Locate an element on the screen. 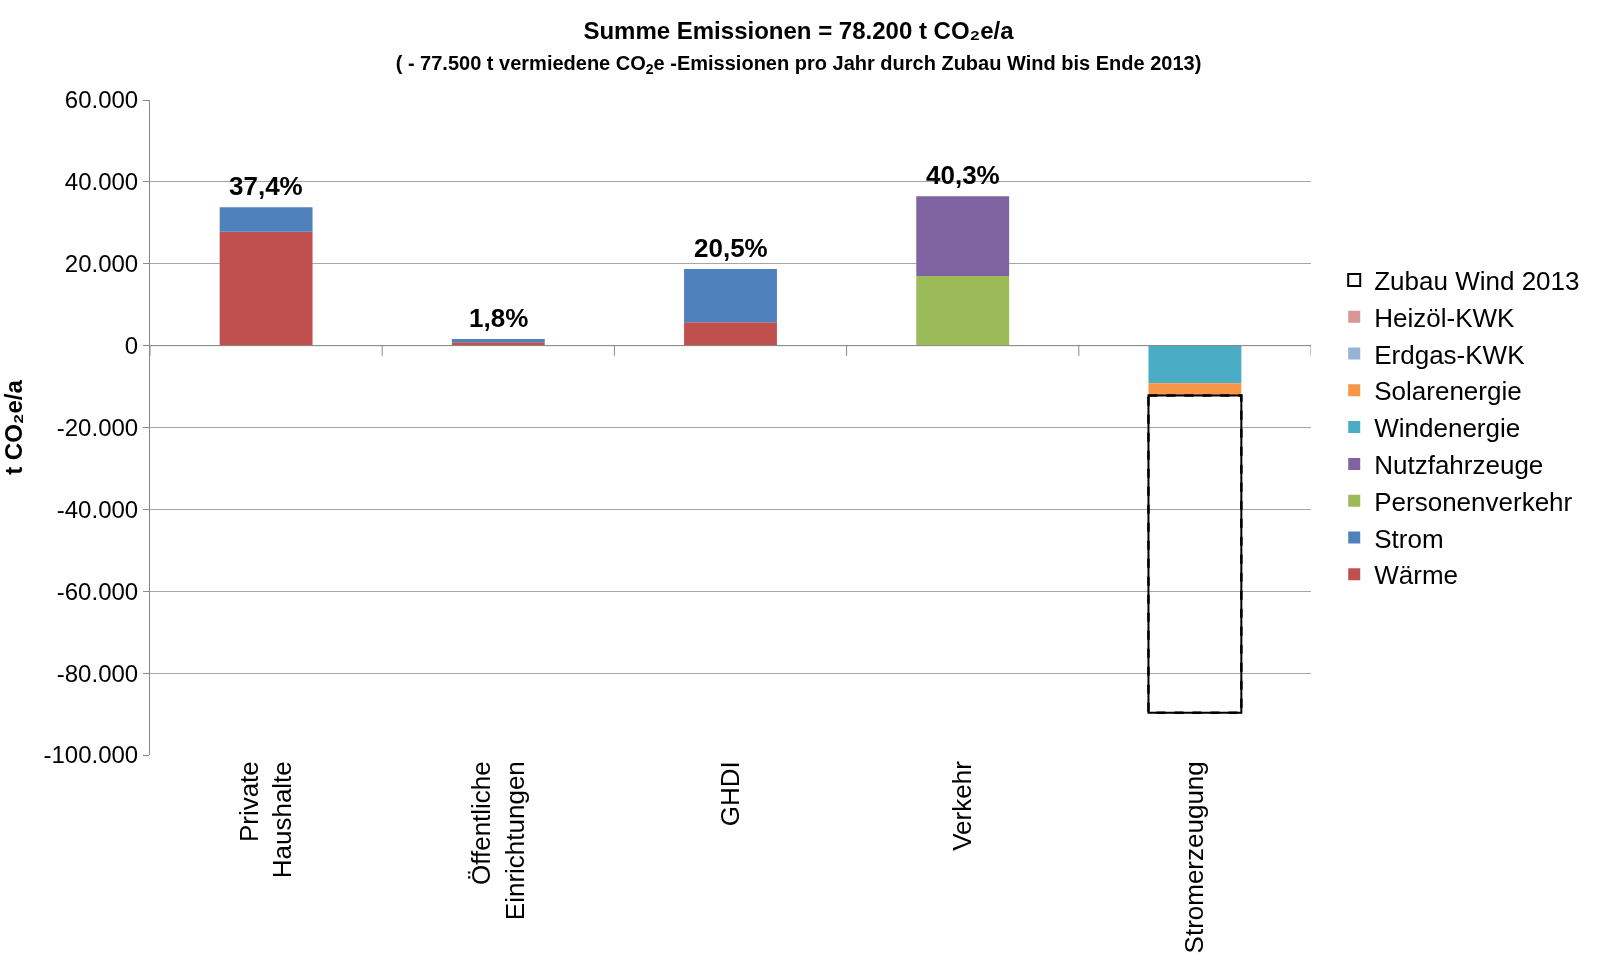 The image size is (1597, 965). legend-label: Erdgas-KWK is located at coordinates (1450, 354).